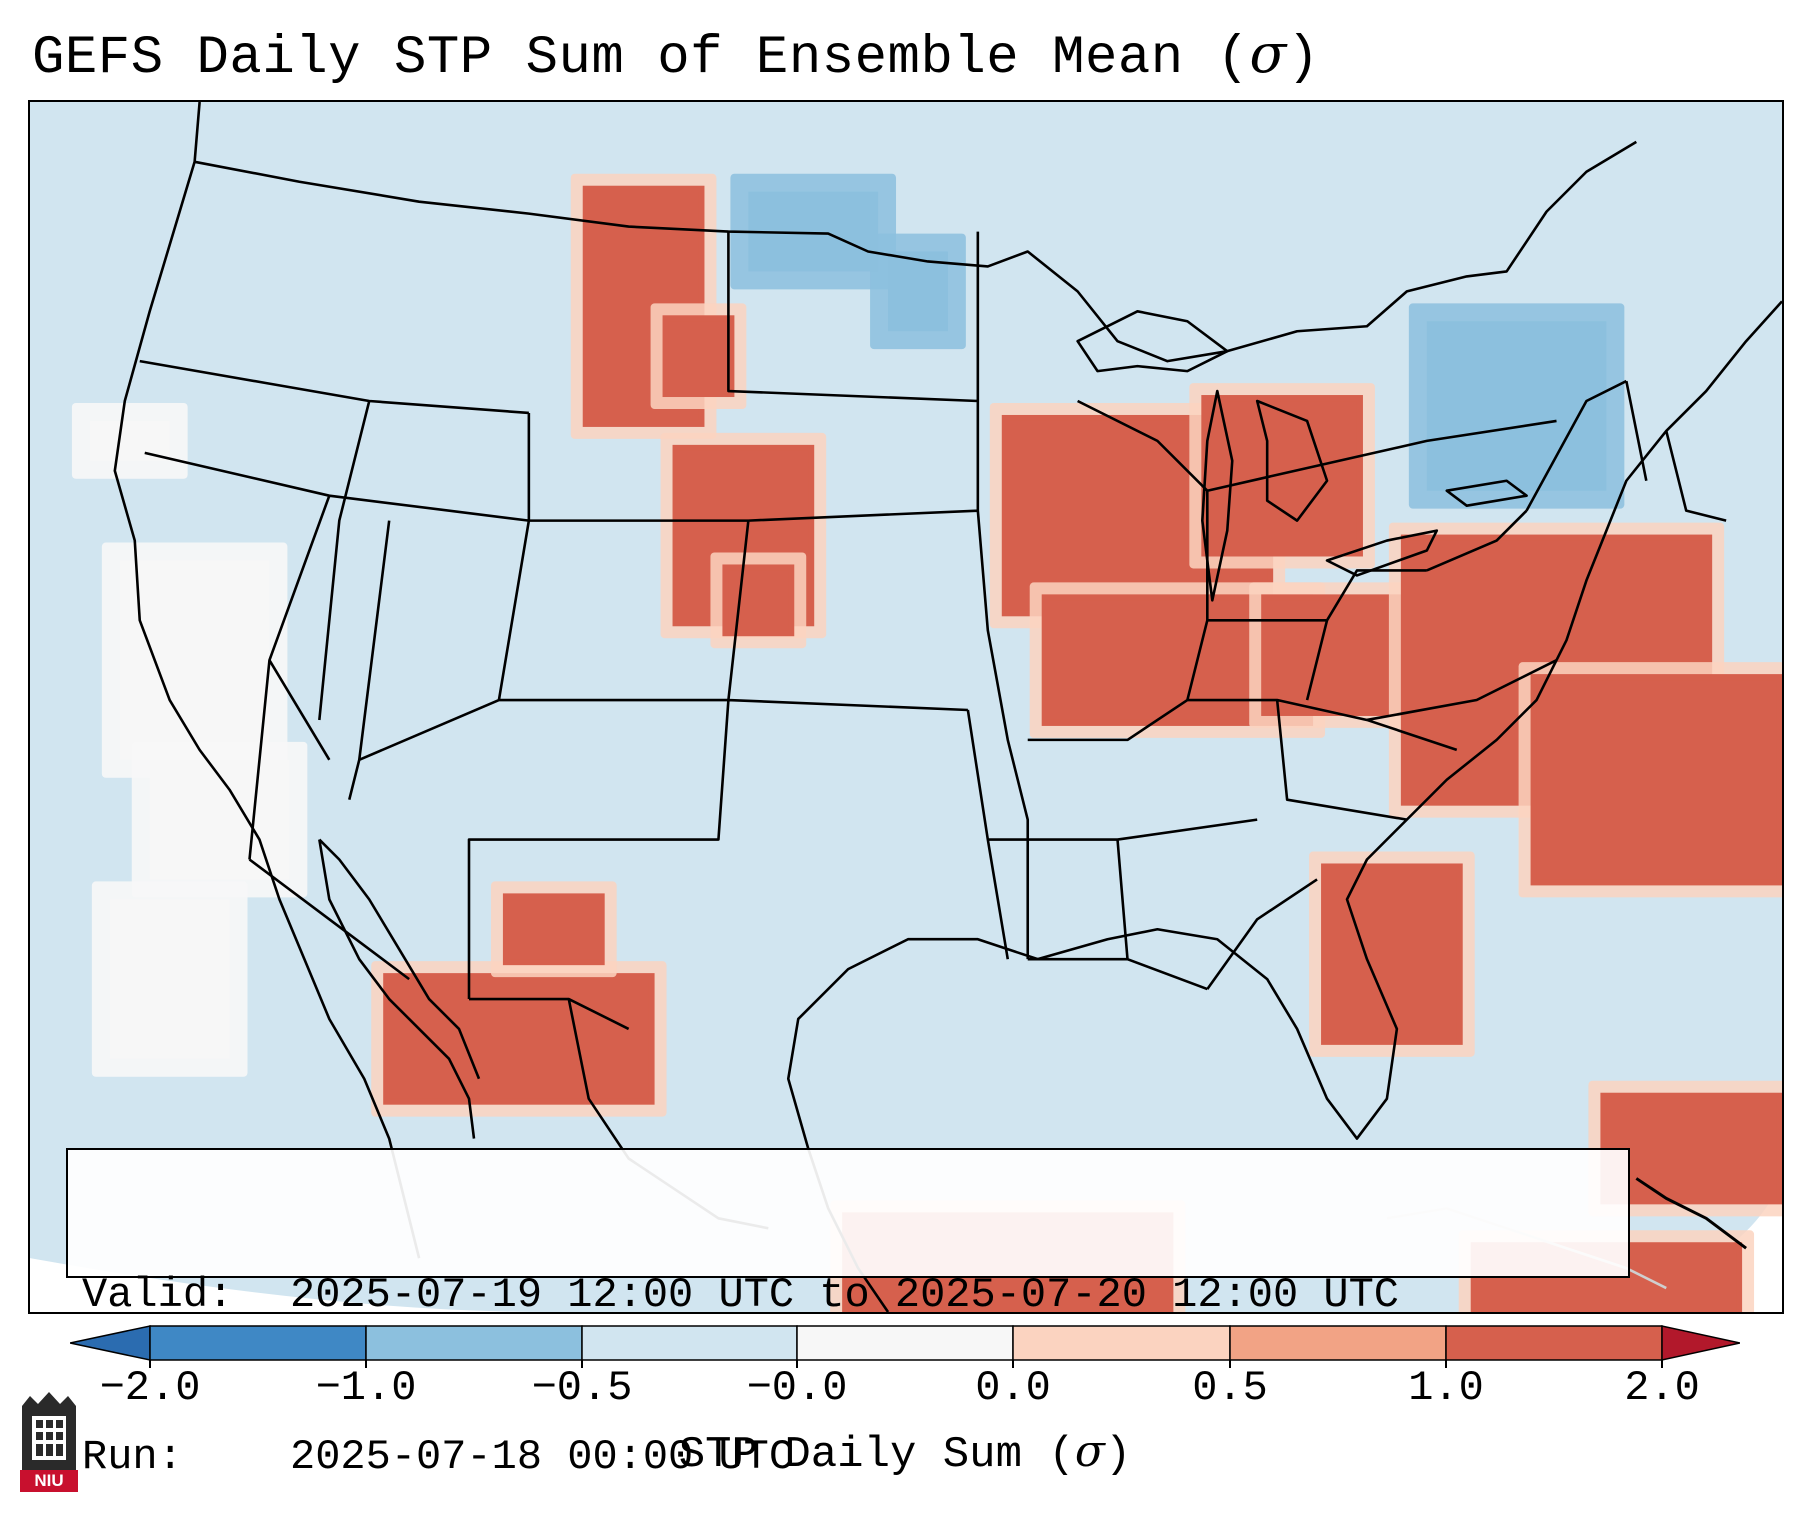 The height and width of the screenshot is (1538, 1803). What do you see at coordinates (1486, 493) in the screenshot?
I see `lake-ontario` at bounding box center [1486, 493].